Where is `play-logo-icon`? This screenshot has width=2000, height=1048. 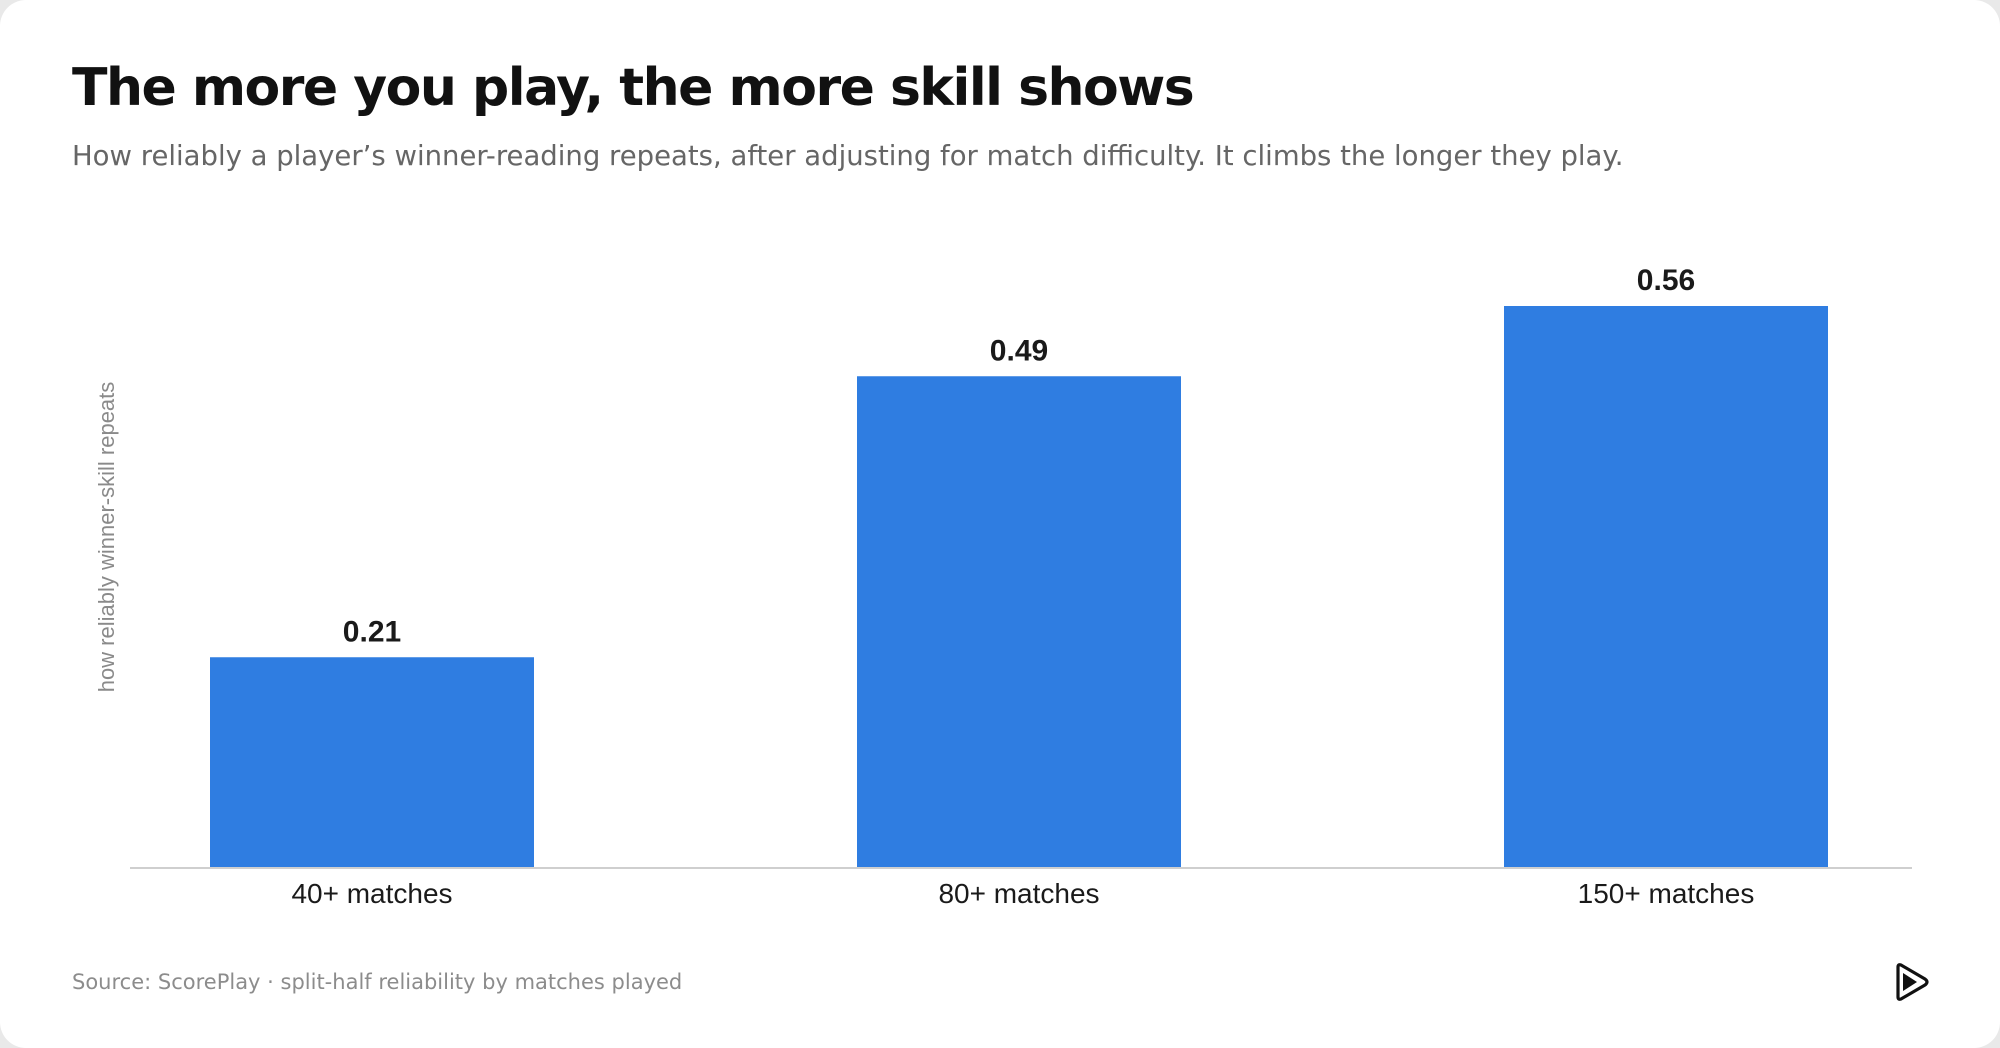 play-logo-icon is located at coordinates (1912, 982).